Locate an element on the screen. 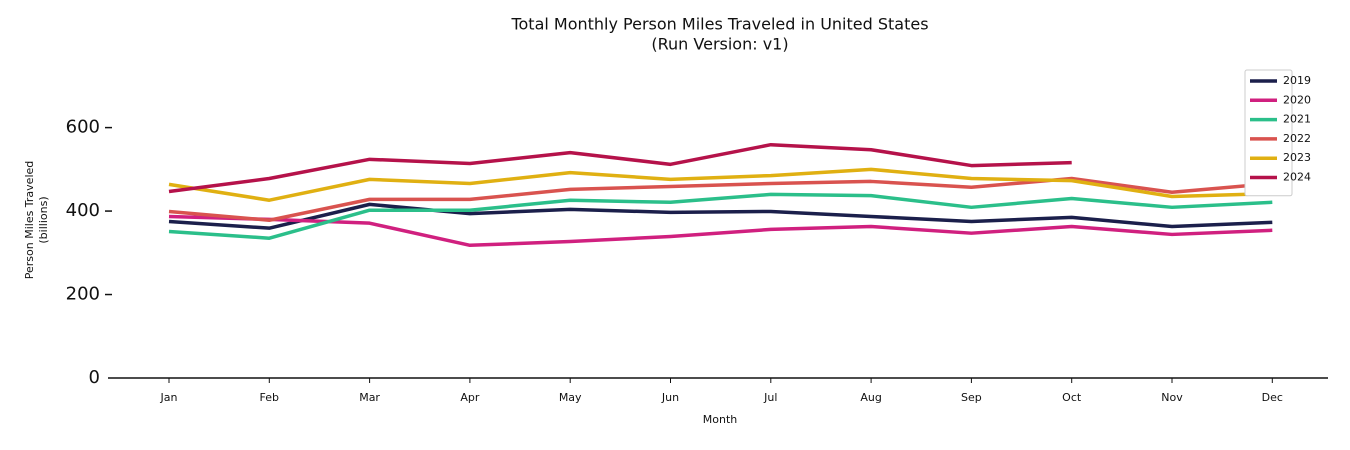  x-tick-label: May is located at coordinates (570, 397).